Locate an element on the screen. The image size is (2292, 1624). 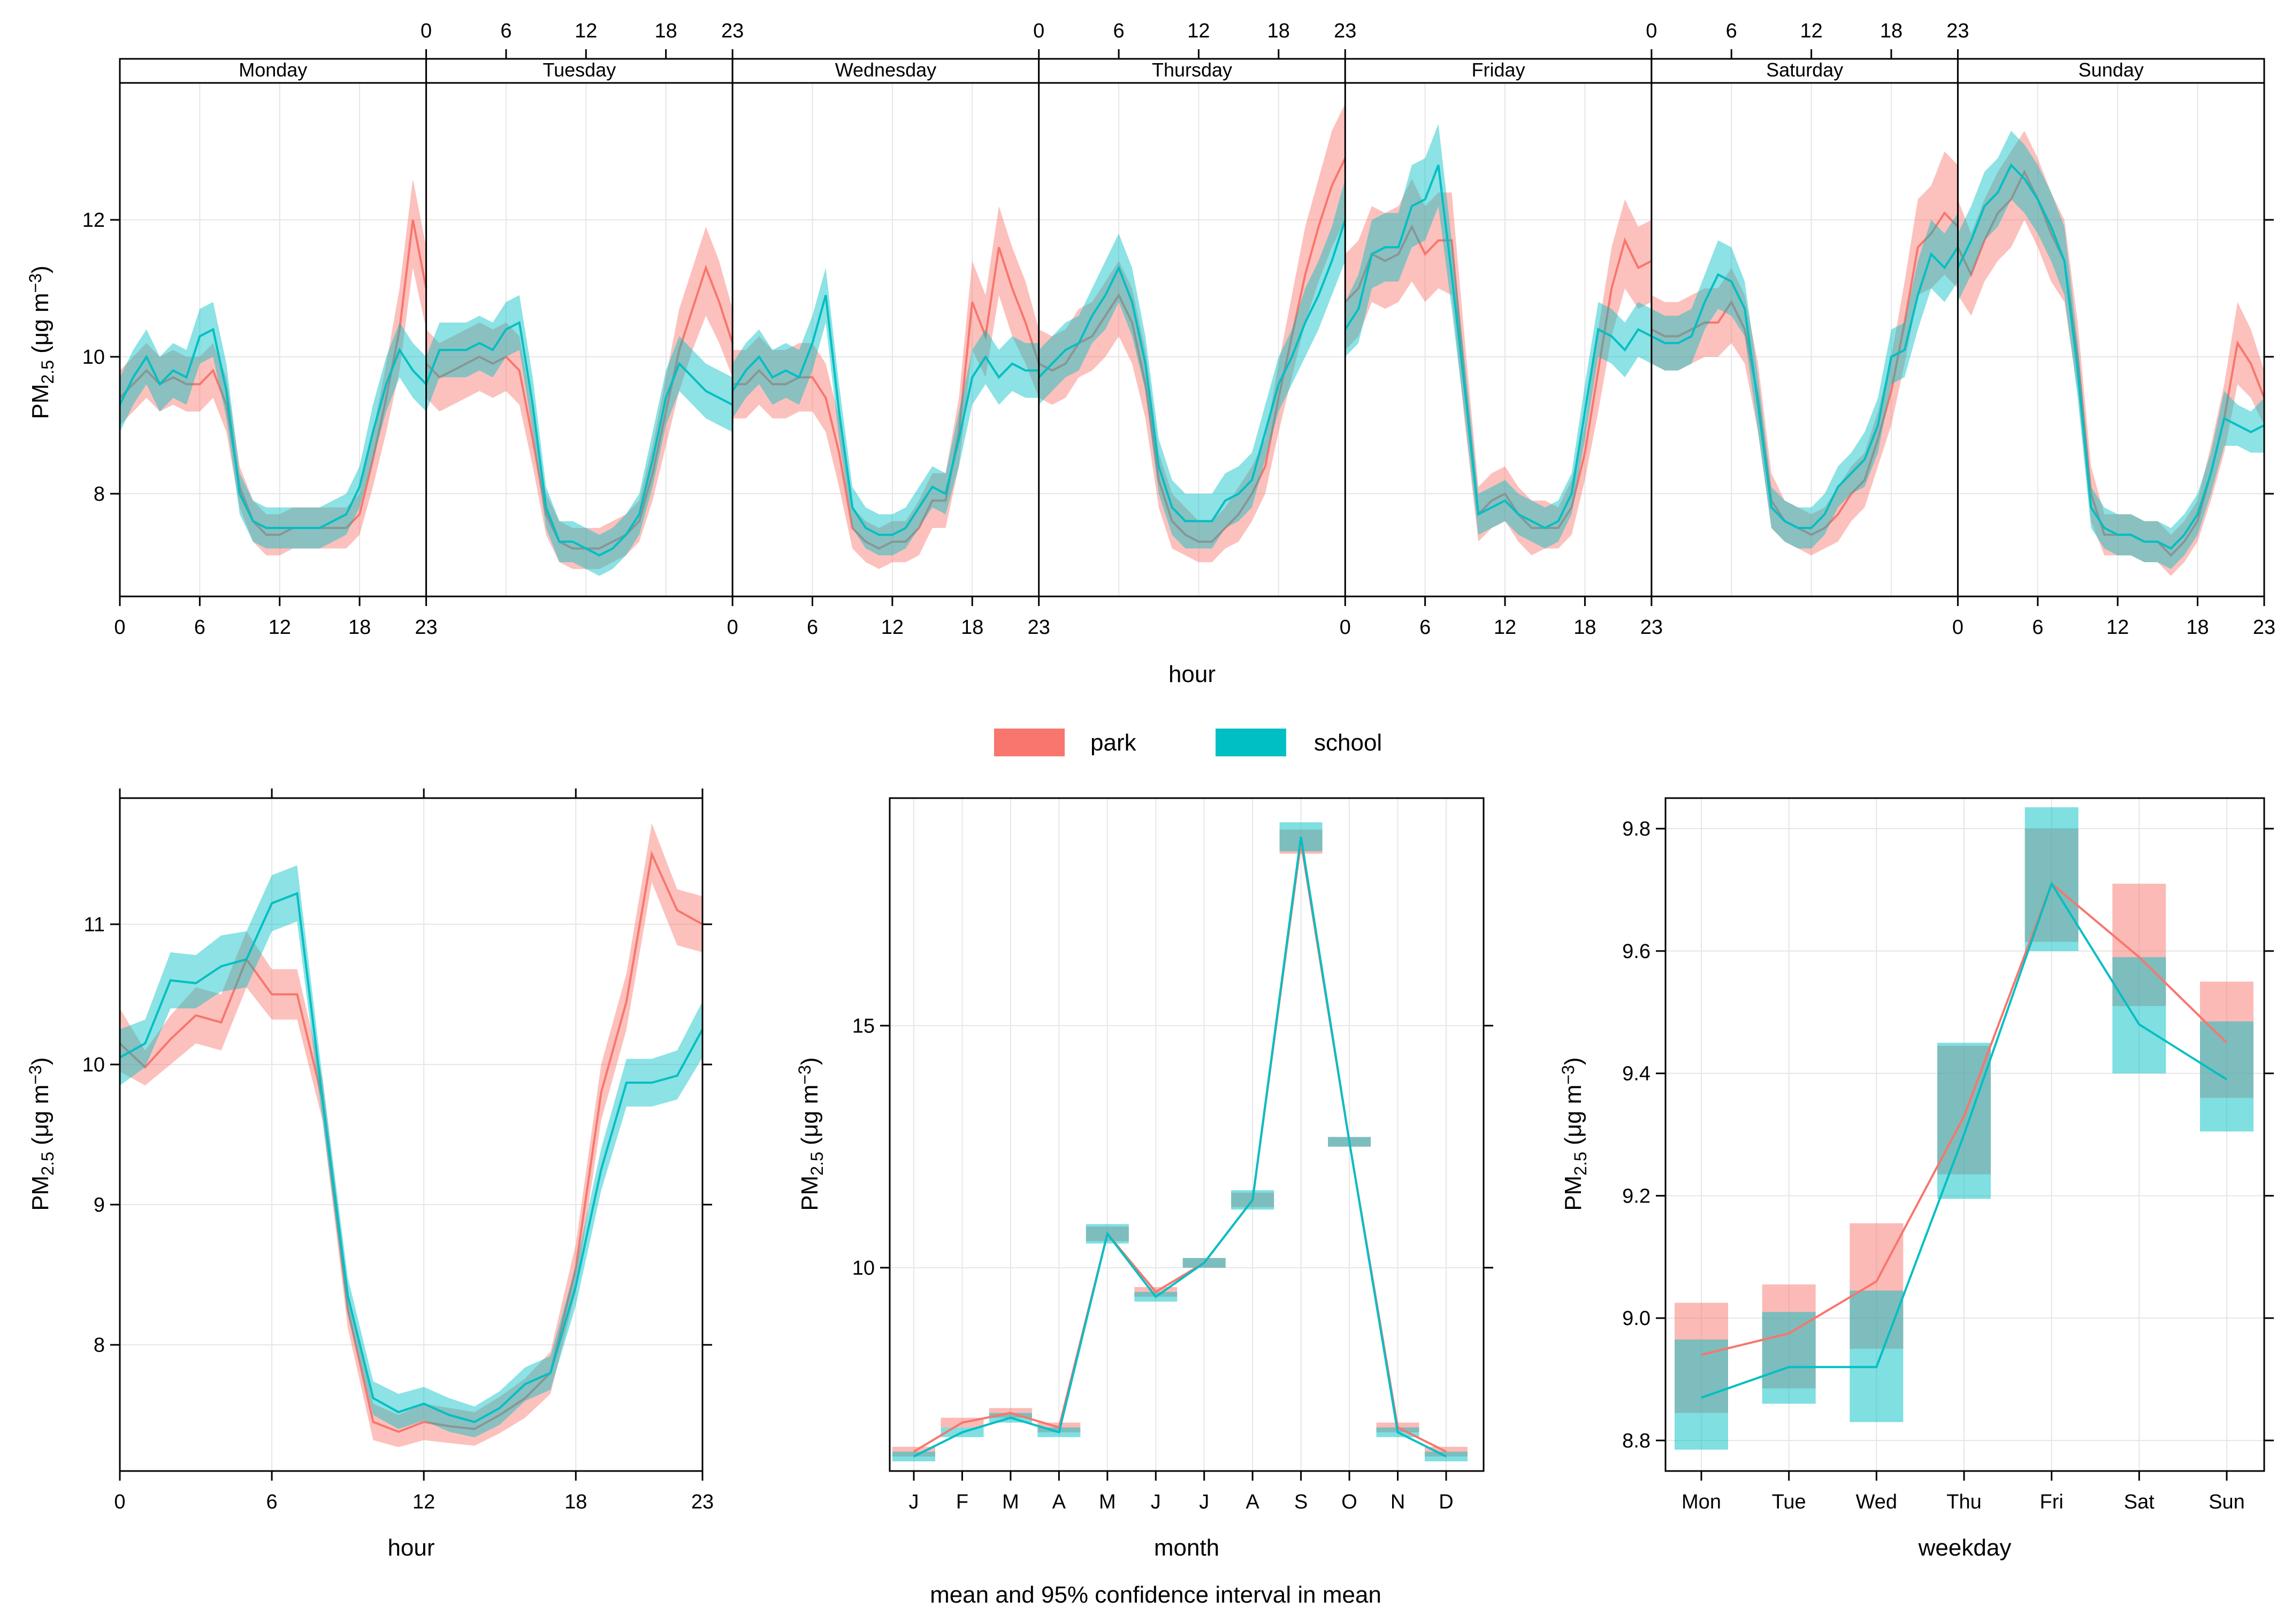
x-tick-label: Sat is located at coordinates (2139, 1502).